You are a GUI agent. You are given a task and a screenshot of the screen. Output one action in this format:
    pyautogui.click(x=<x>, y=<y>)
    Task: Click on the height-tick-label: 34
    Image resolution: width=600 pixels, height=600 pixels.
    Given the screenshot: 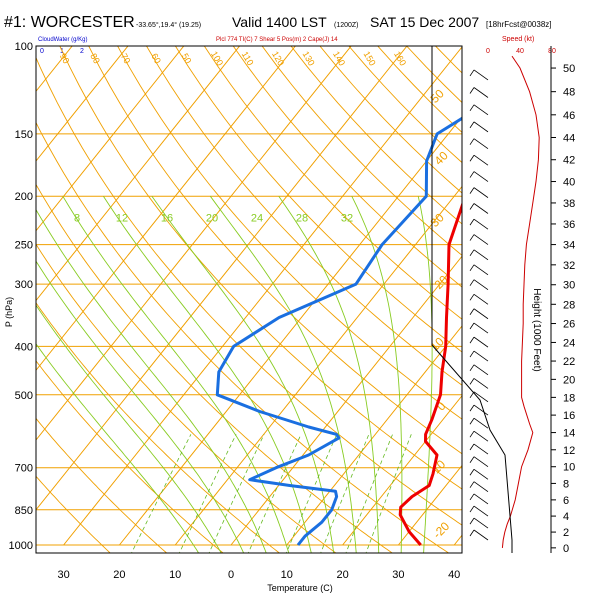 What is the action you would take?
    pyautogui.click(x=569, y=246)
    